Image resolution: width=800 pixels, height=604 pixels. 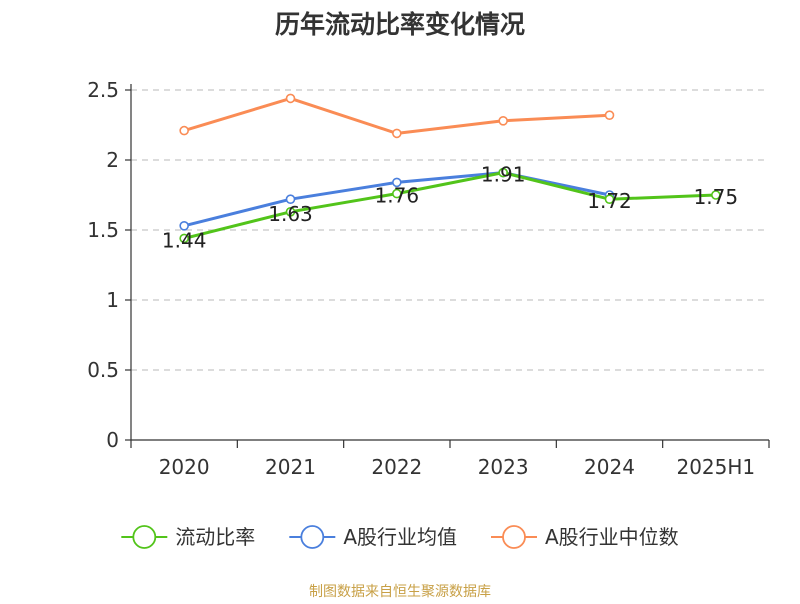 I want to click on legend: 流动比率 A股行业均值 A股行业中位数, so click(x=400, y=537).